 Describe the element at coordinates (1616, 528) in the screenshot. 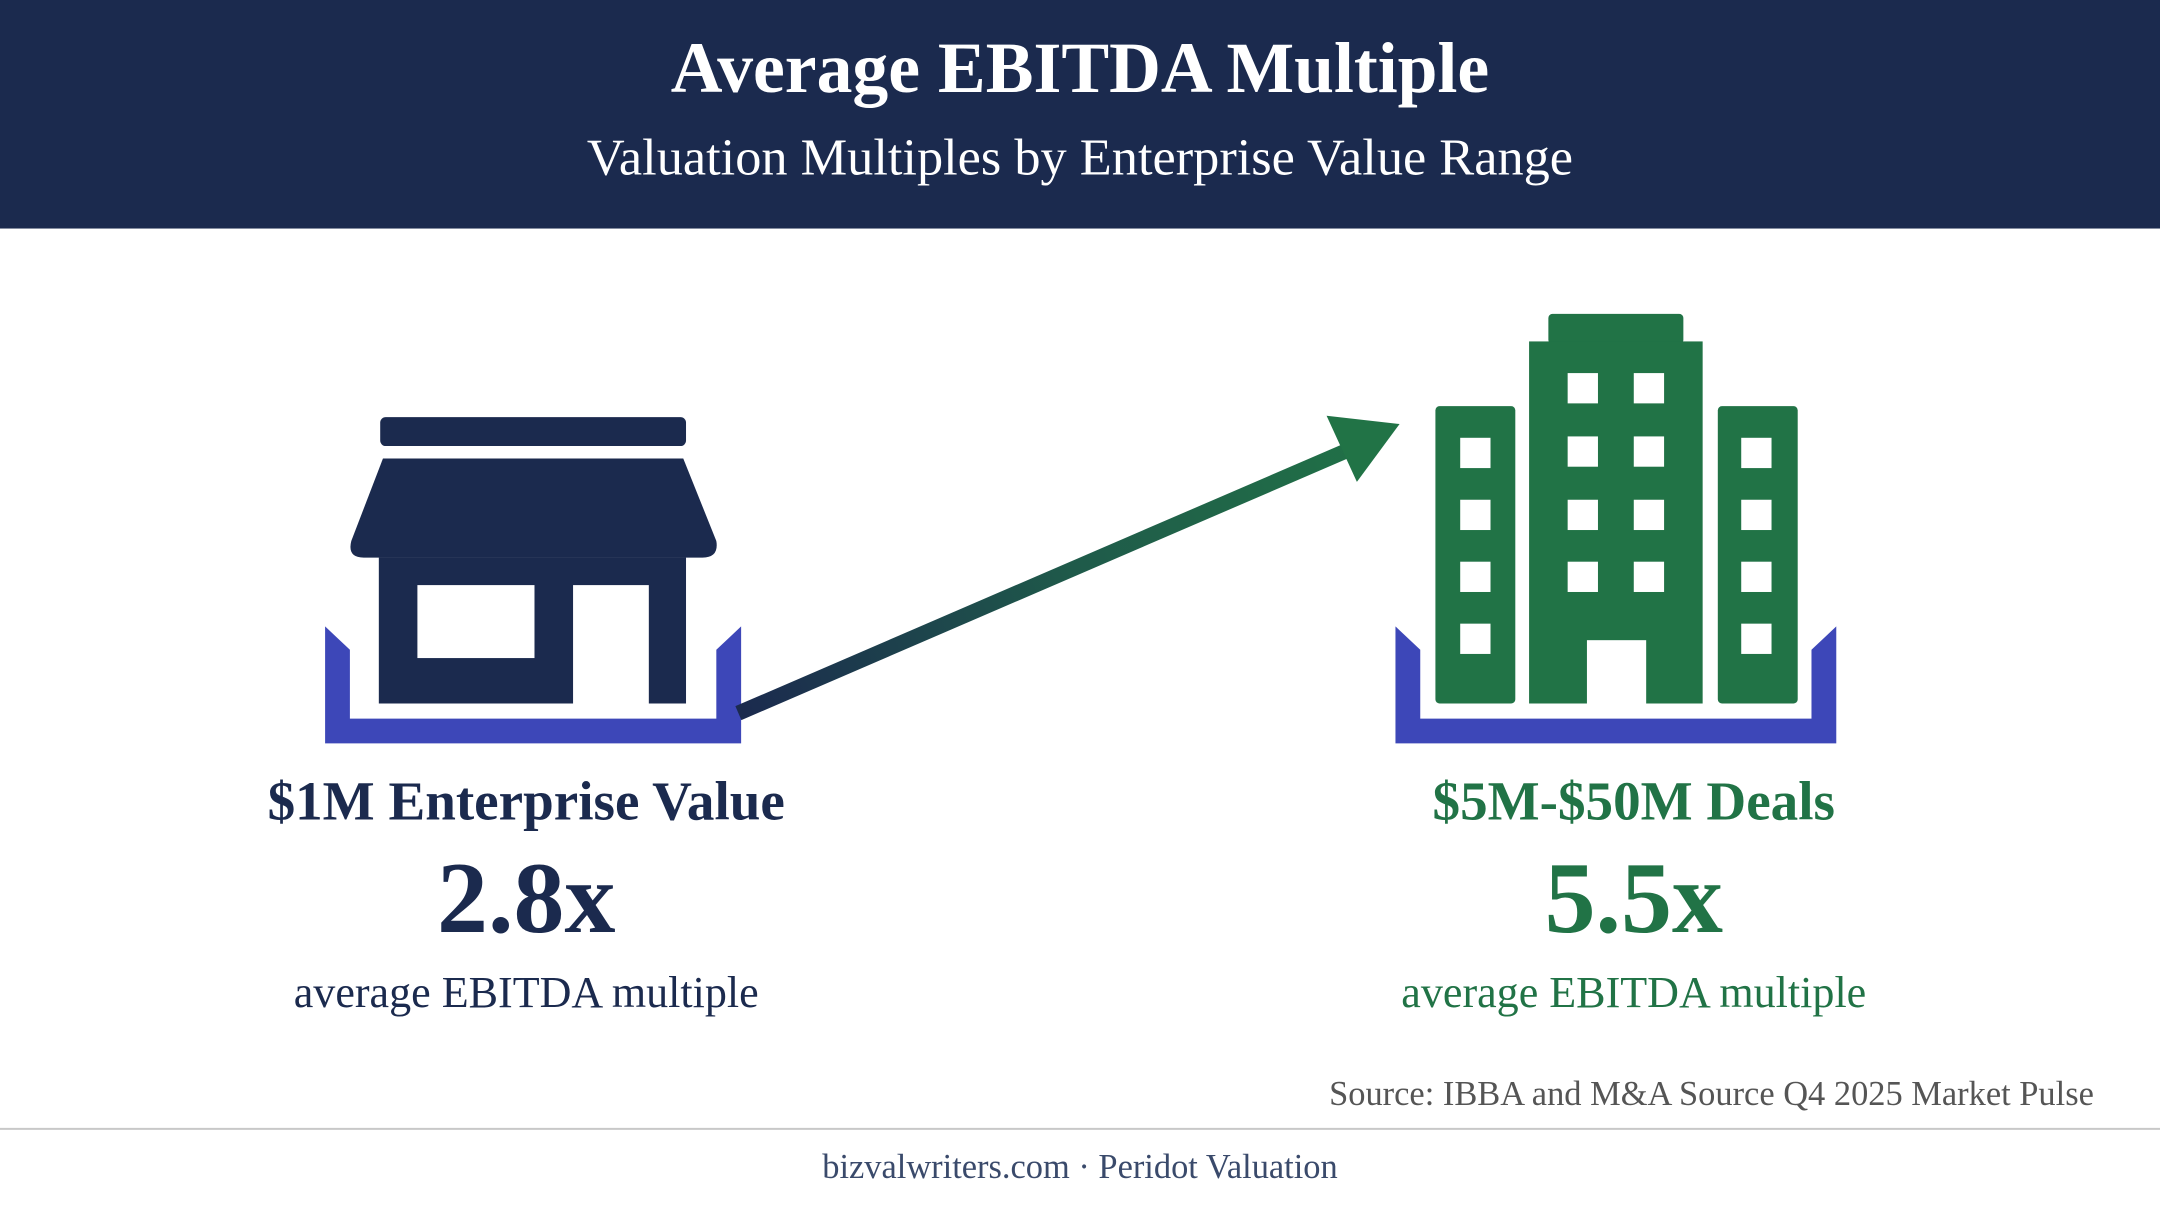

I see `building-icon` at that location.